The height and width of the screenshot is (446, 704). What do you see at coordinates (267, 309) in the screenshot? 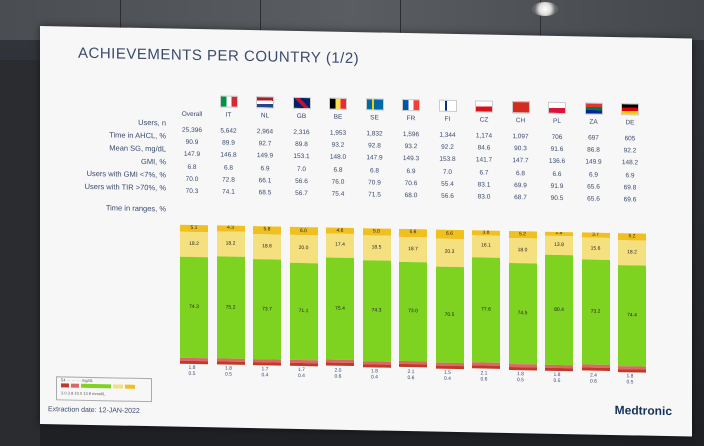
I see `bar-segment: 73.7` at bounding box center [267, 309].